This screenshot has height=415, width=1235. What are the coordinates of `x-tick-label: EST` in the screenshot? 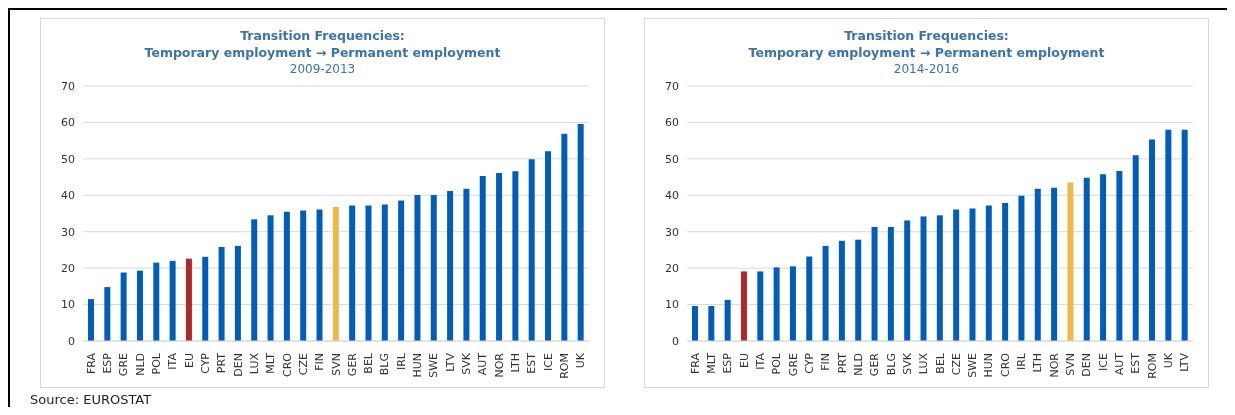 It's located at (532, 363).